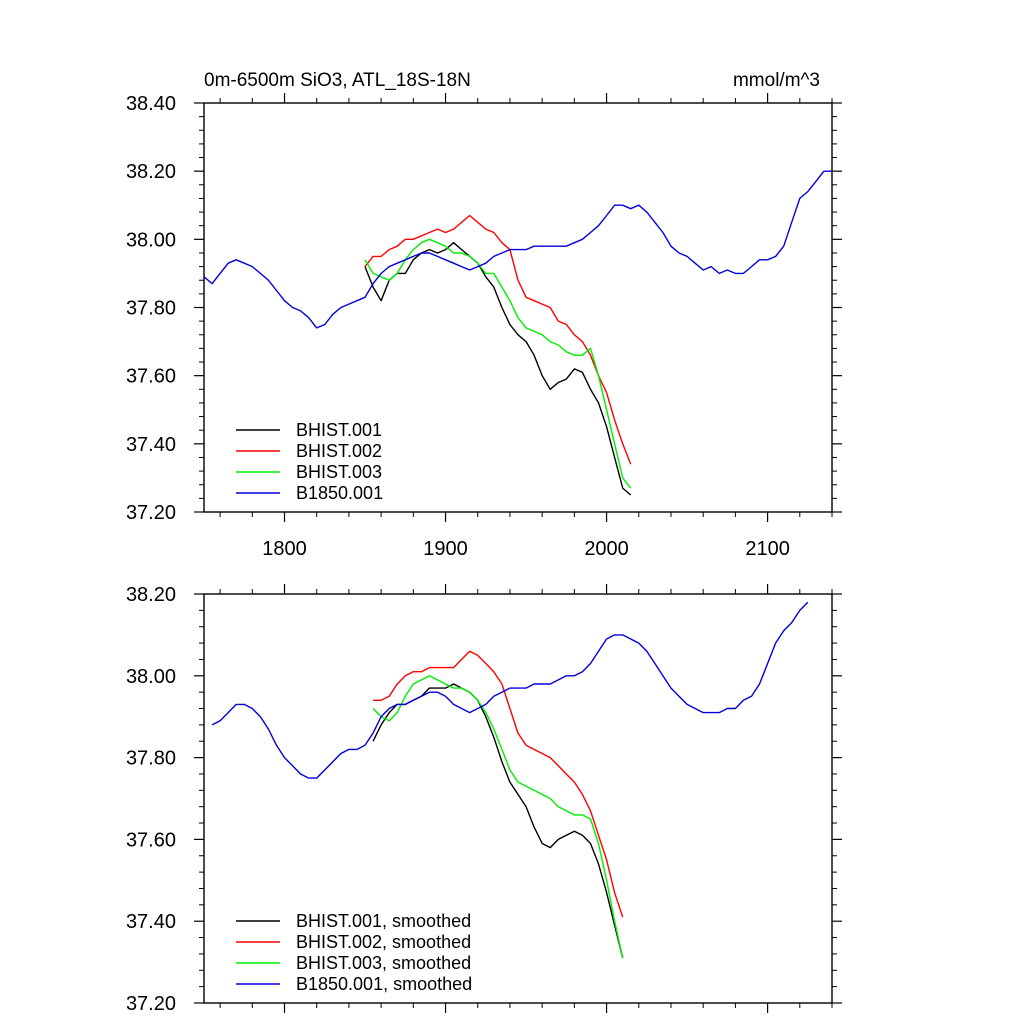 The height and width of the screenshot is (1024, 1024). What do you see at coordinates (339, 451) in the screenshot?
I see `legend-label: BHIST.002` at bounding box center [339, 451].